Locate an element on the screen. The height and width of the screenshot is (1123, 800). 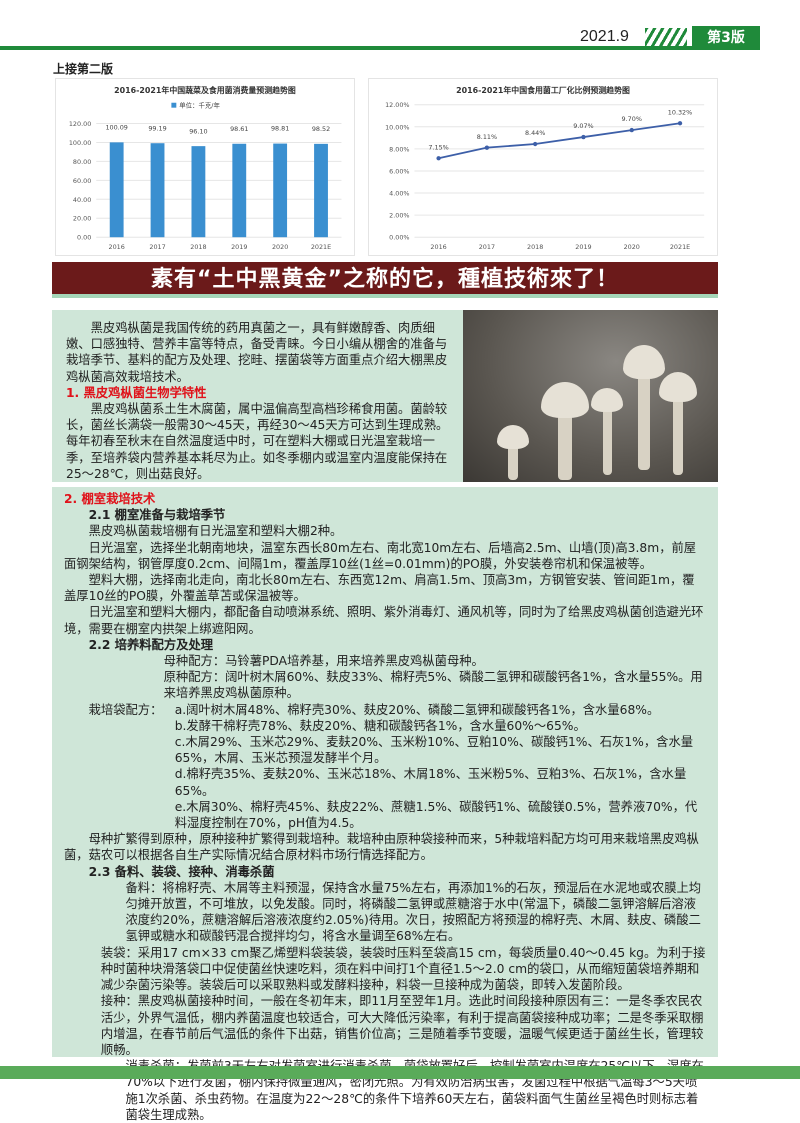
footer-bar is located at coordinates (400, 1072).